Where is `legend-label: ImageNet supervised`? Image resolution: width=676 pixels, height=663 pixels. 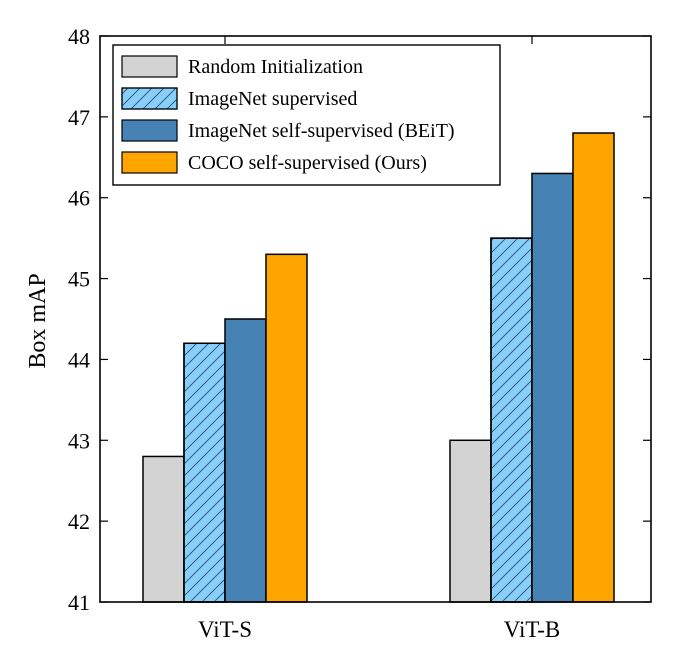 legend-label: ImageNet supervised is located at coordinates (272, 99).